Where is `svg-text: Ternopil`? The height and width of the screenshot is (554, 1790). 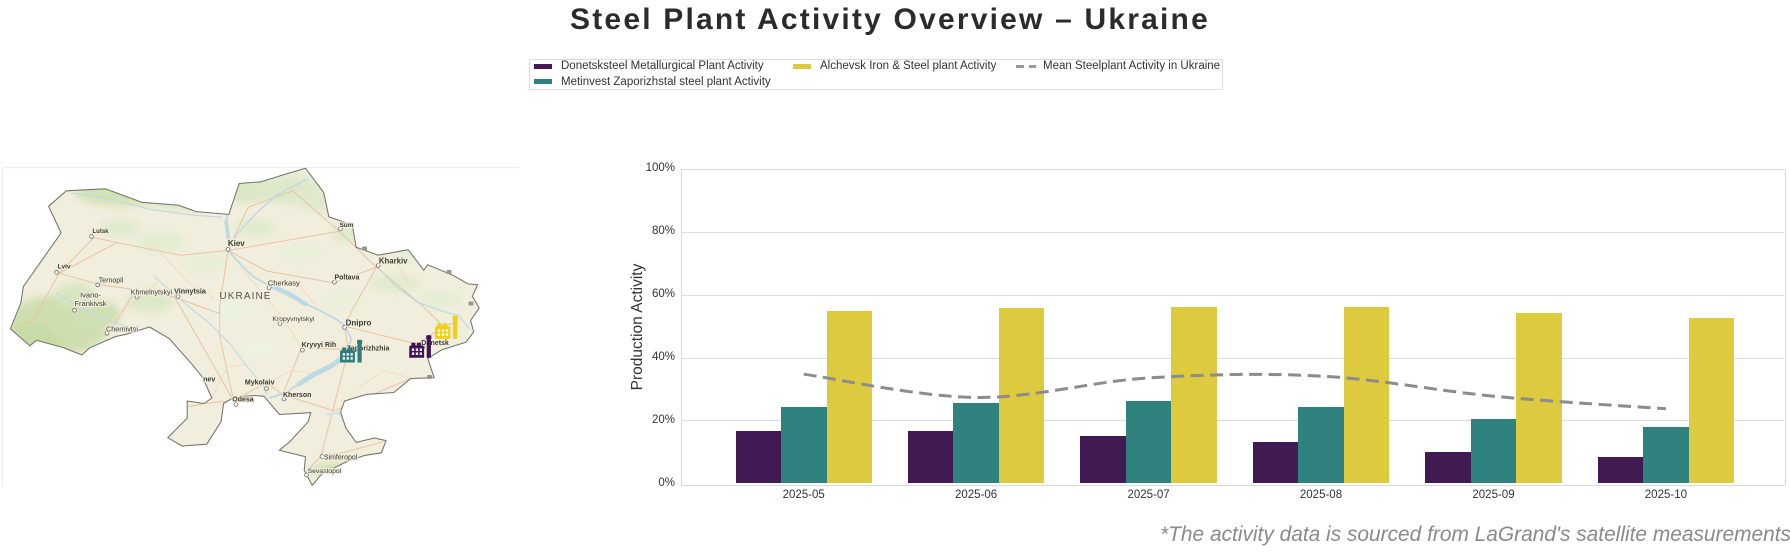 svg-text: Ternopil is located at coordinates (111, 281).